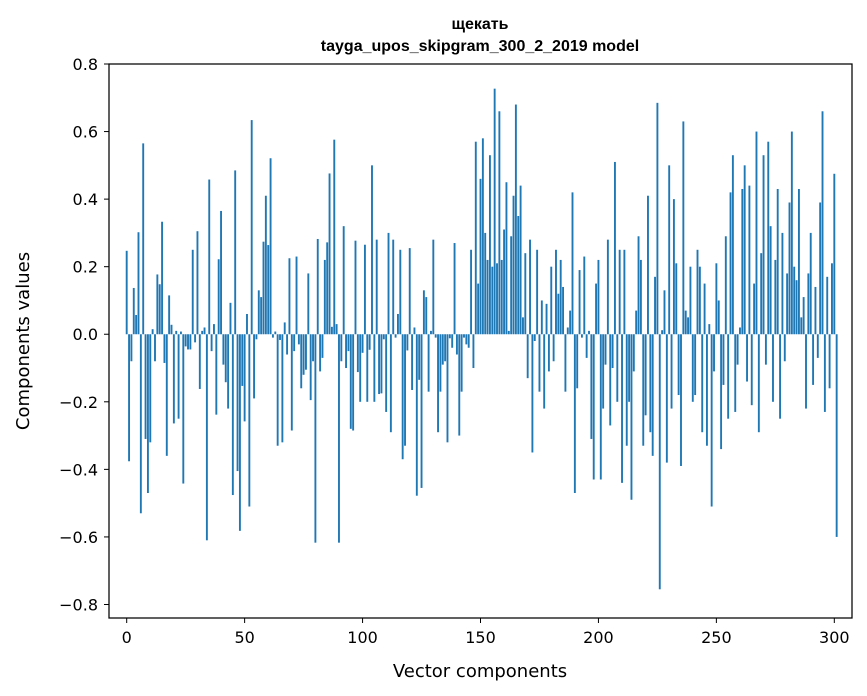  What do you see at coordinates (78, 537) in the screenshot?
I see `y-tick-label: −0.6` at bounding box center [78, 537].